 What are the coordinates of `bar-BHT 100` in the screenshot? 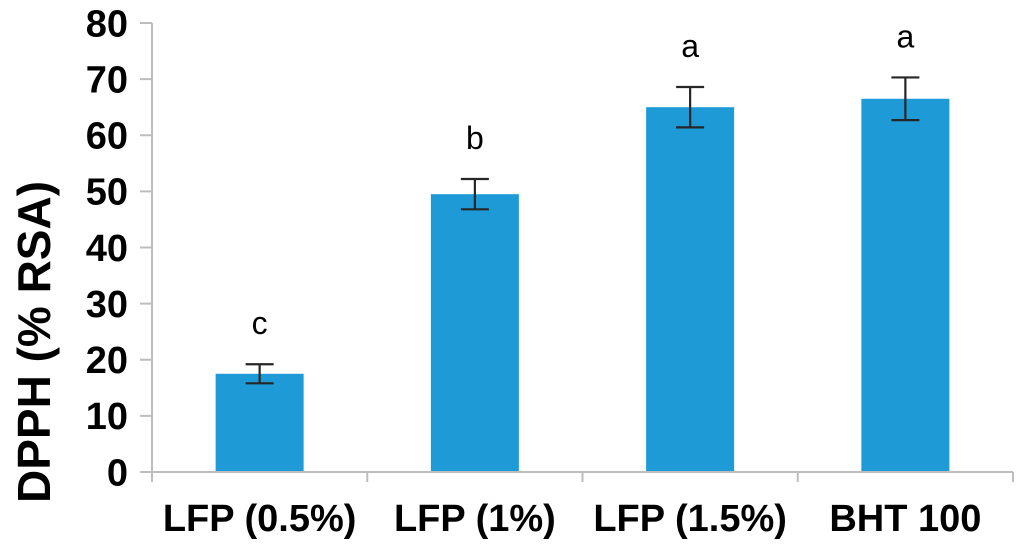 It's located at (905, 285).